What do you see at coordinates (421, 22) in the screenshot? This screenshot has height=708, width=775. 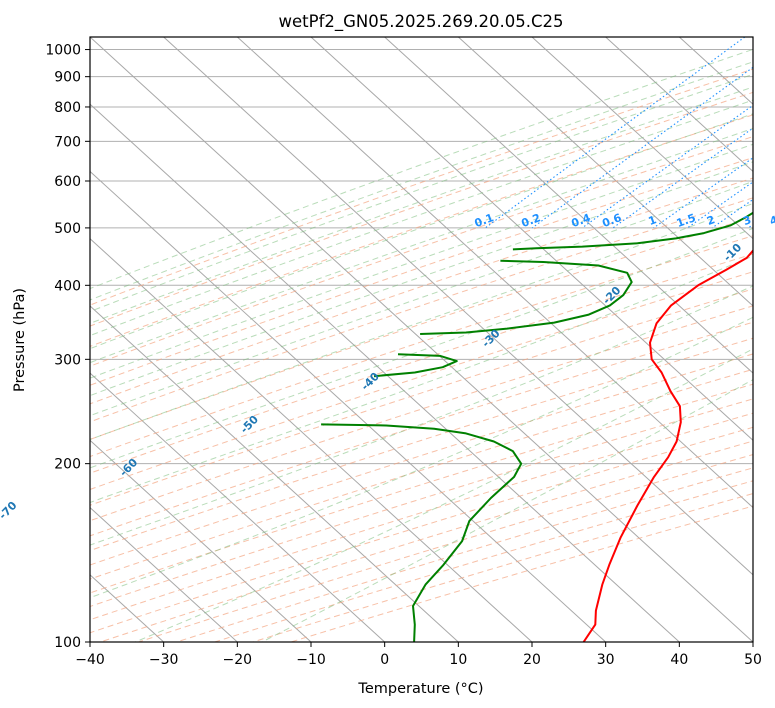 I see `chart-title: wetPf2_GN05.2025.269.20.05.C25` at bounding box center [421, 22].